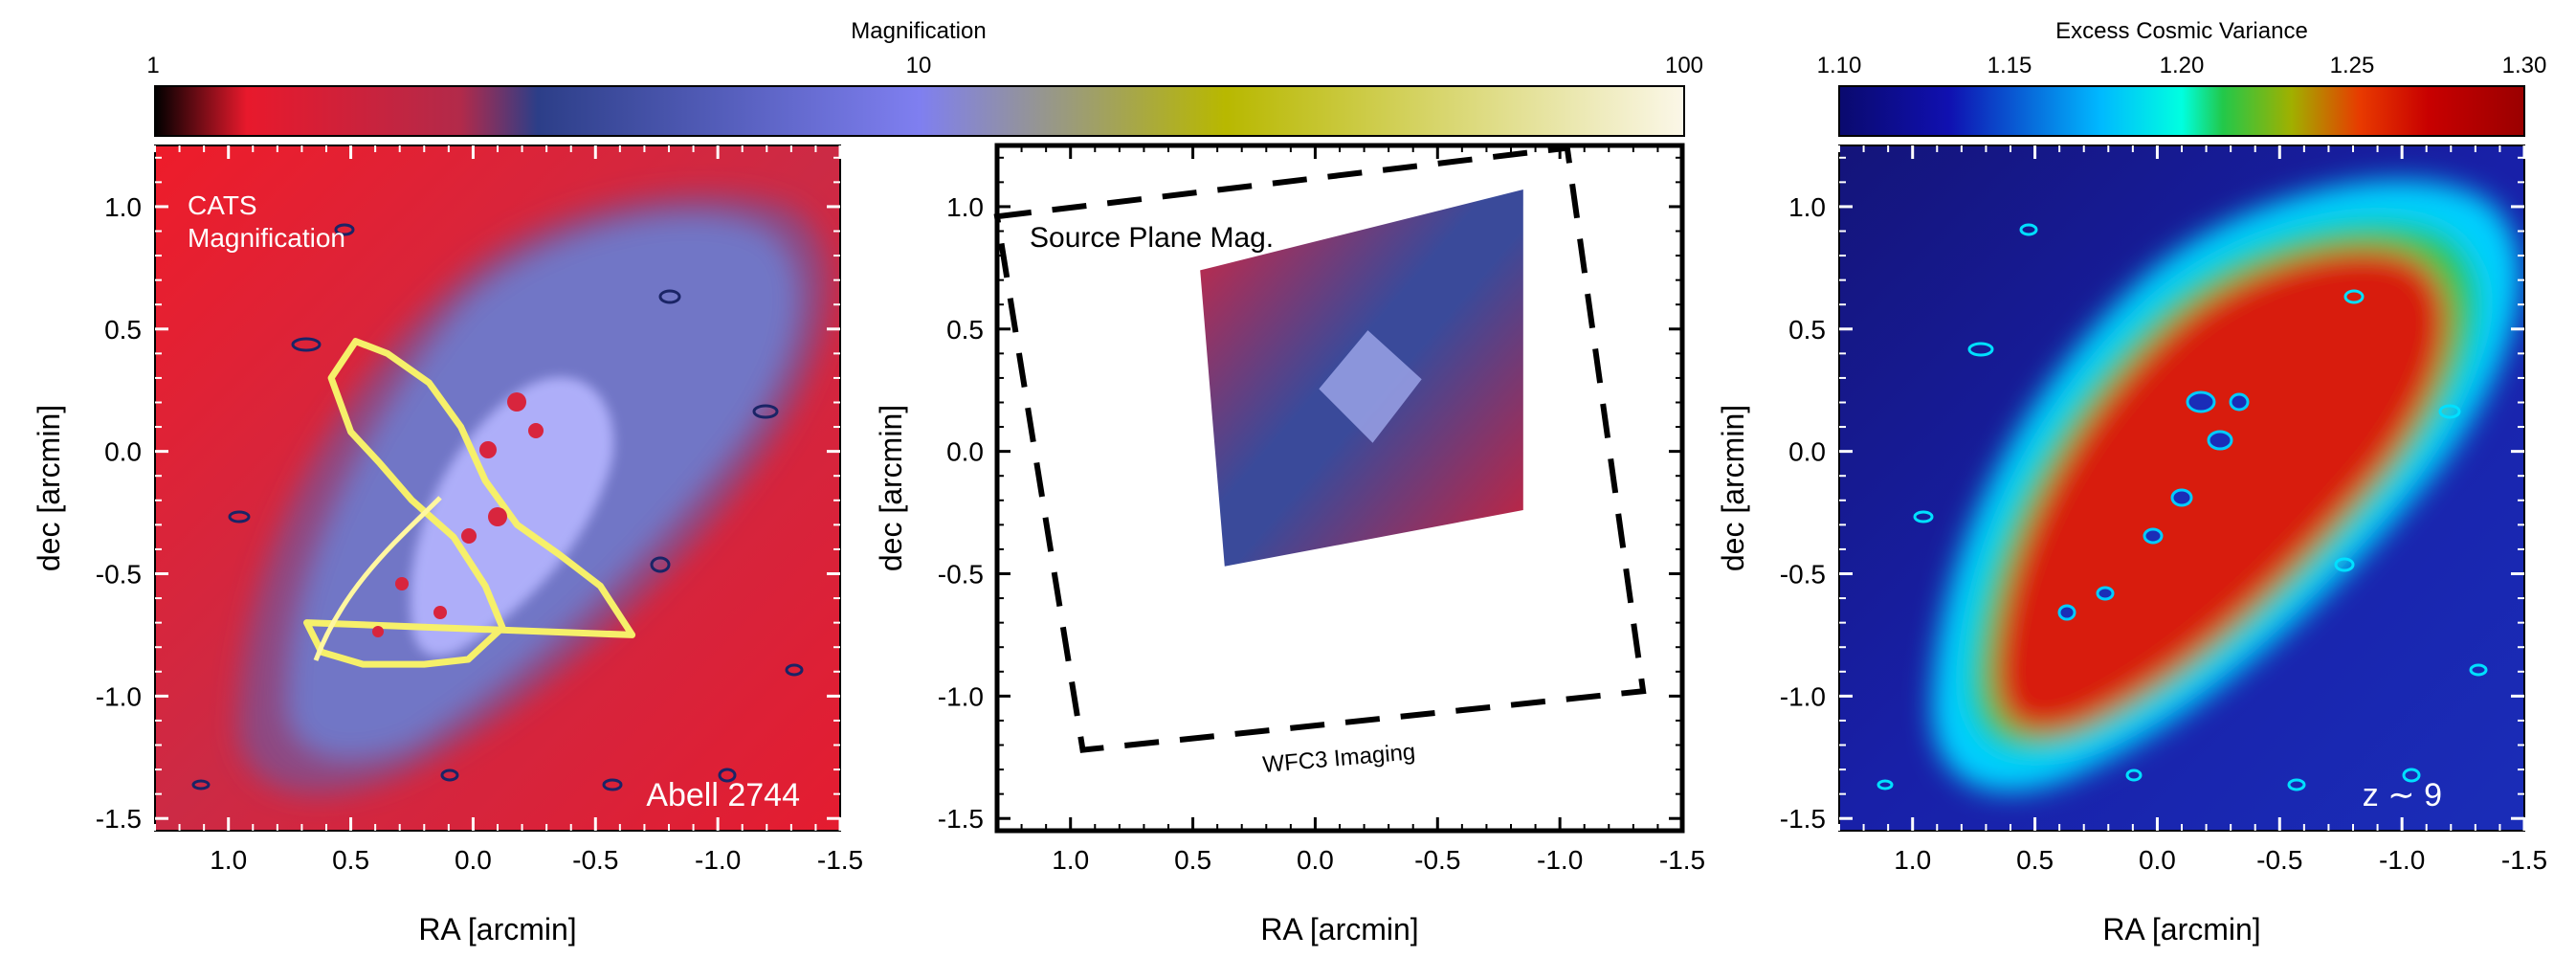 The image size is (2576, 980). What do you see at coordinates (1684, 66) in the screenshot?
I see `magnification-colorbar-tick-100: 100` at bounding box center [1684, 66].